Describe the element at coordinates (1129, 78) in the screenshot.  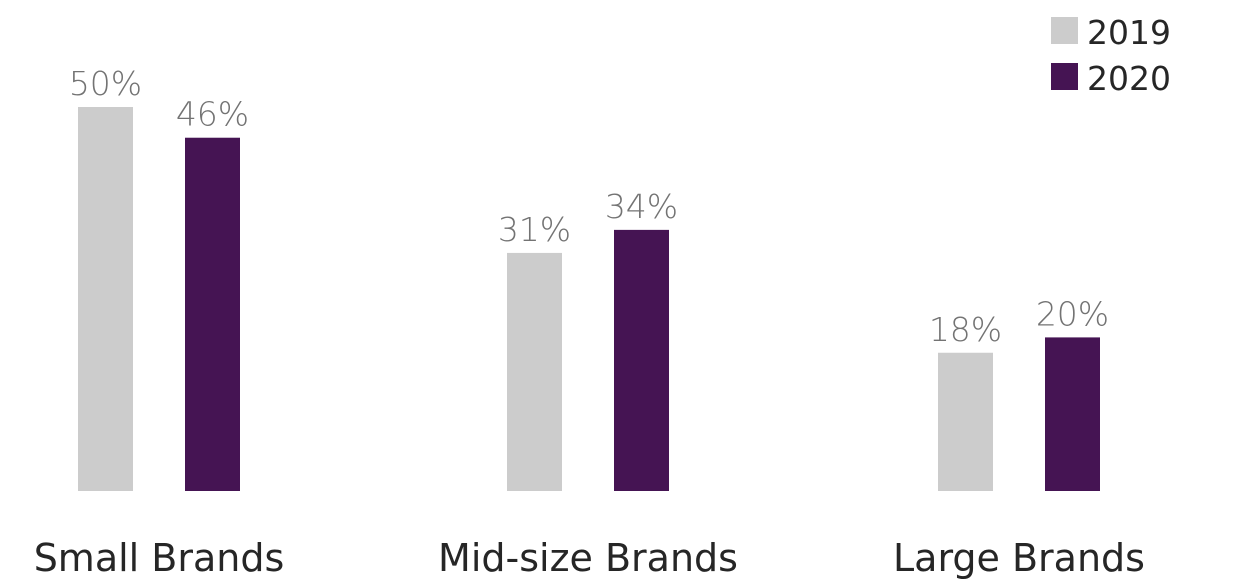
I see `legend-label-2020: 2020` at that location.